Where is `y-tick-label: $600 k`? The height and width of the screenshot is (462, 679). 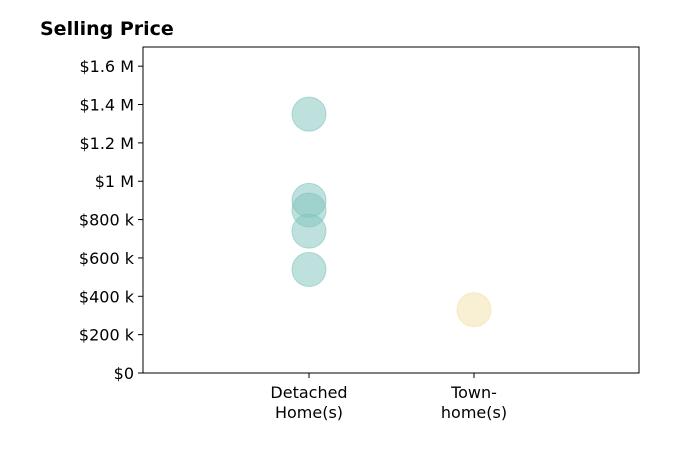
y-tick-label: $600 k is located at coordinates (107, 258).